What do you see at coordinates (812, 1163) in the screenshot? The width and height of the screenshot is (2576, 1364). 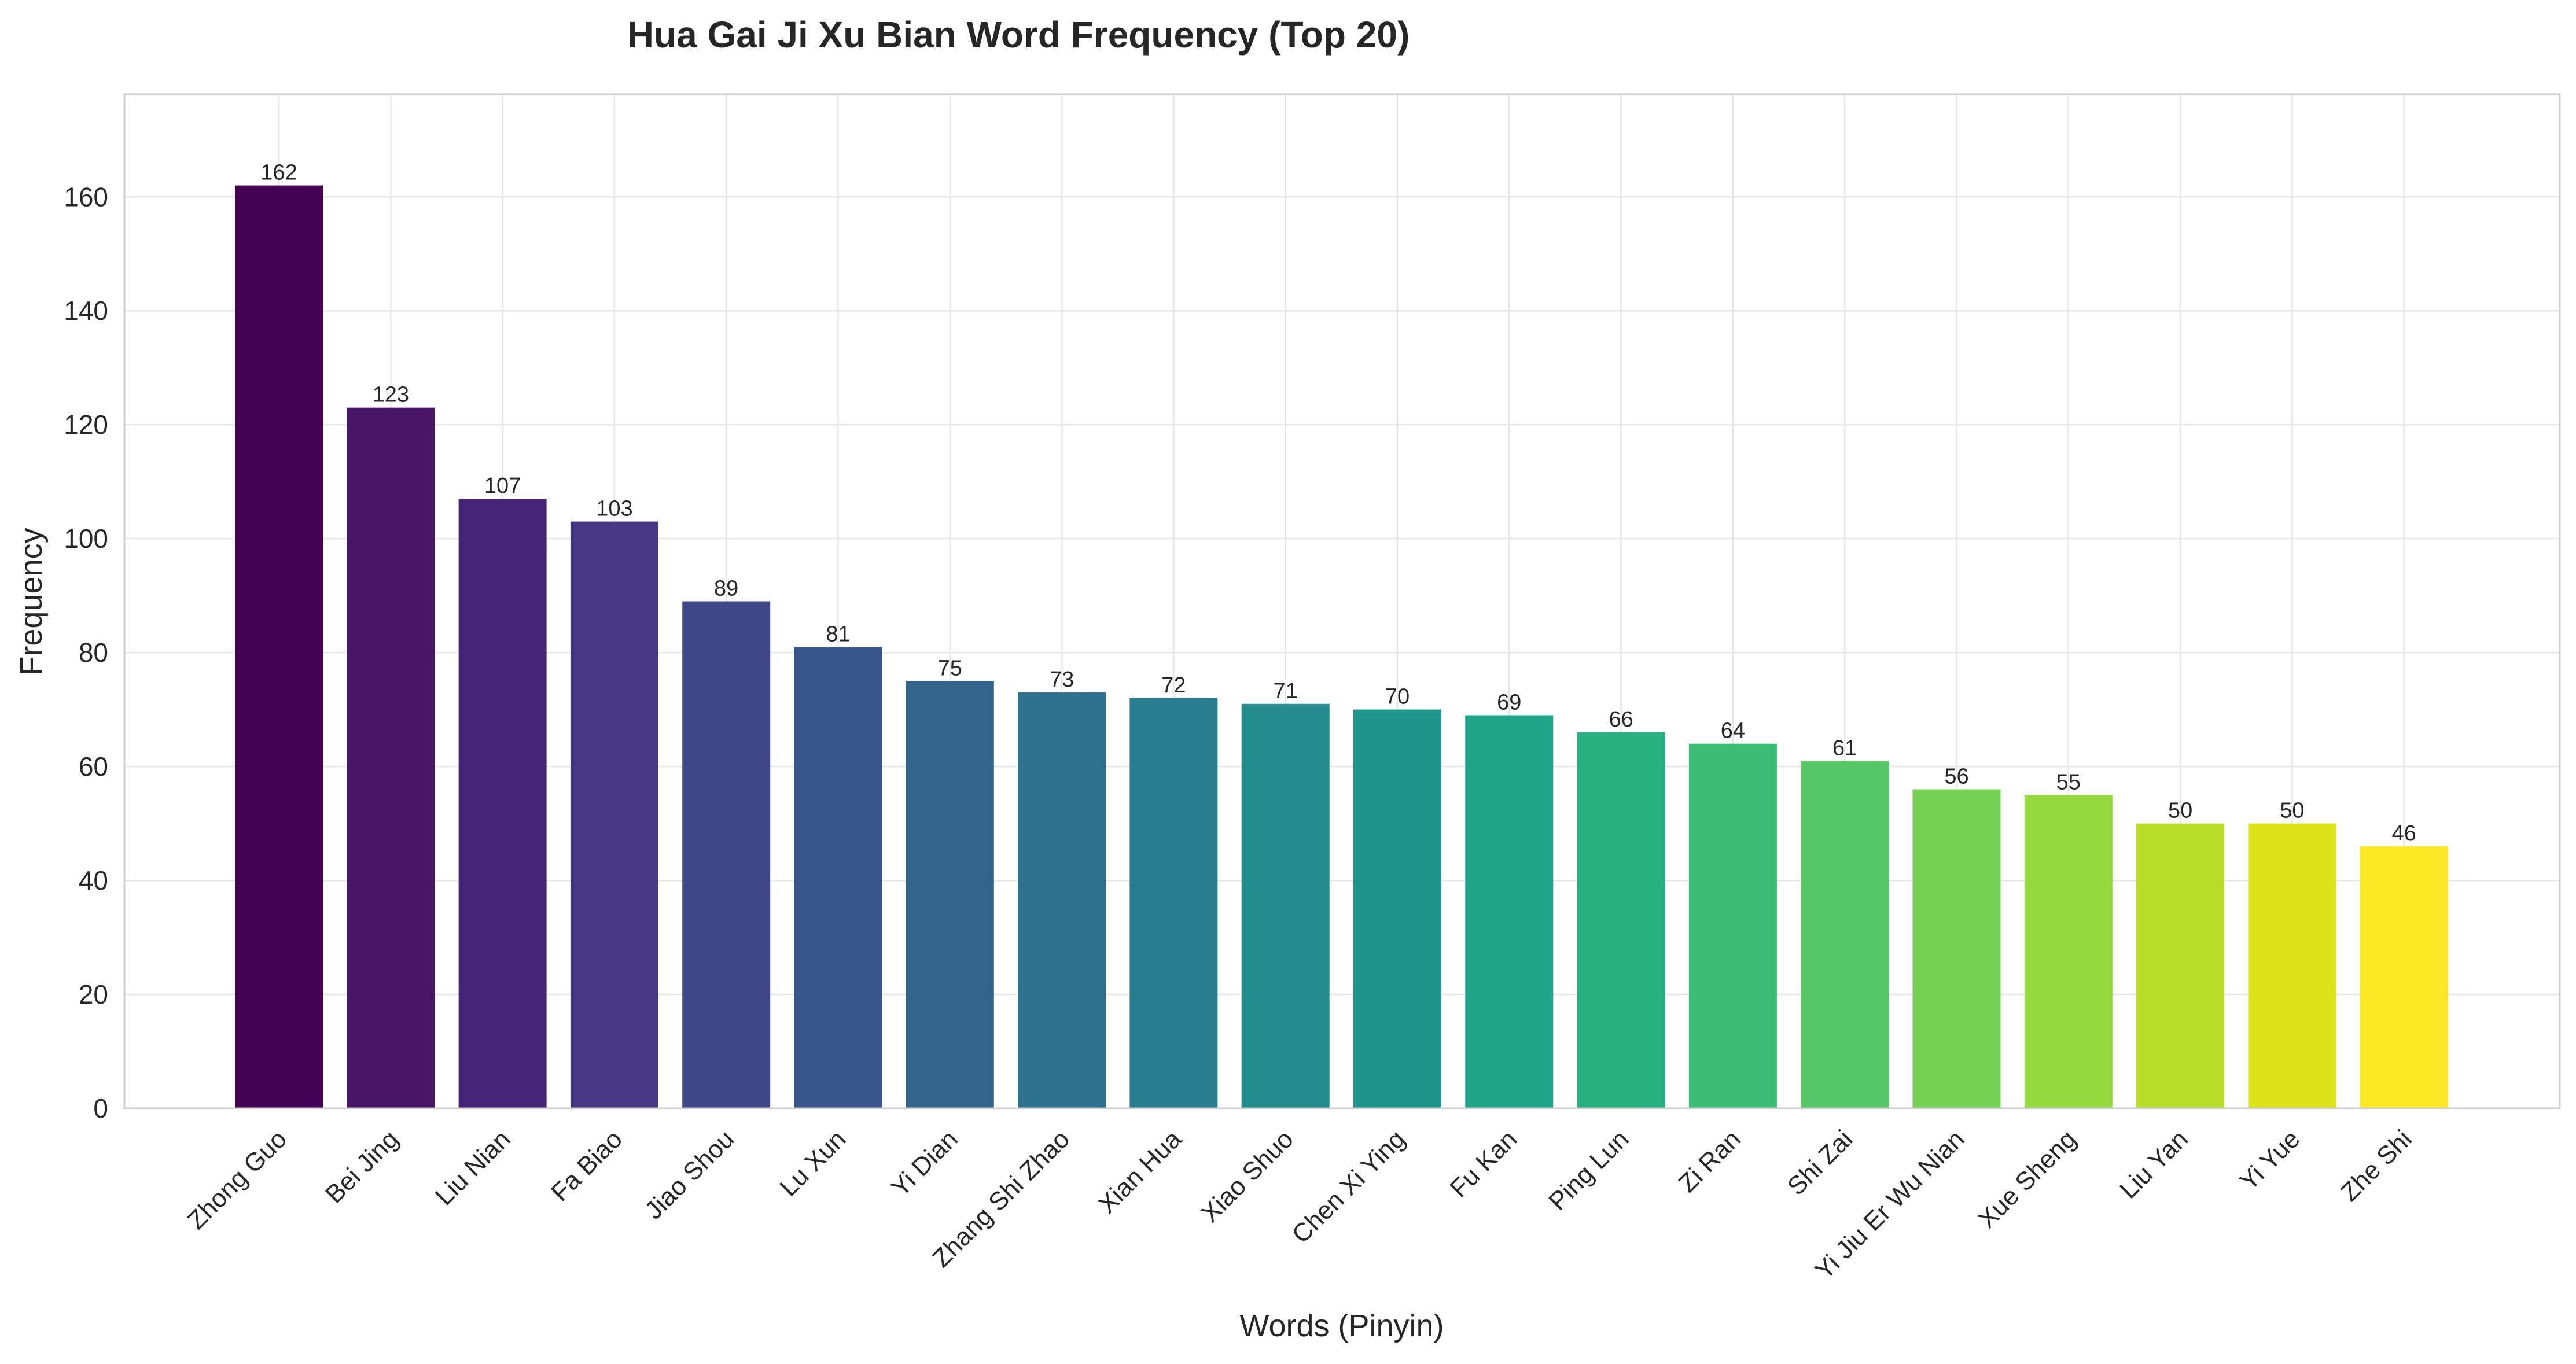 I see `x-tick-label: Lu Xun` at bounding box center [812, 1163].